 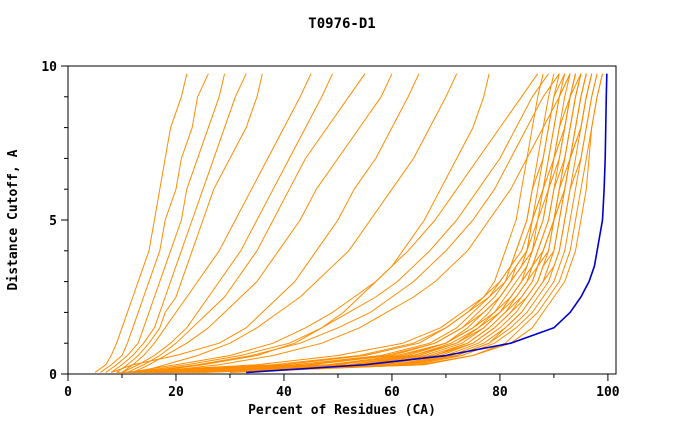 I want to click on y-axis-label: Distance Cutoff, A, so click(x=13, y=219).